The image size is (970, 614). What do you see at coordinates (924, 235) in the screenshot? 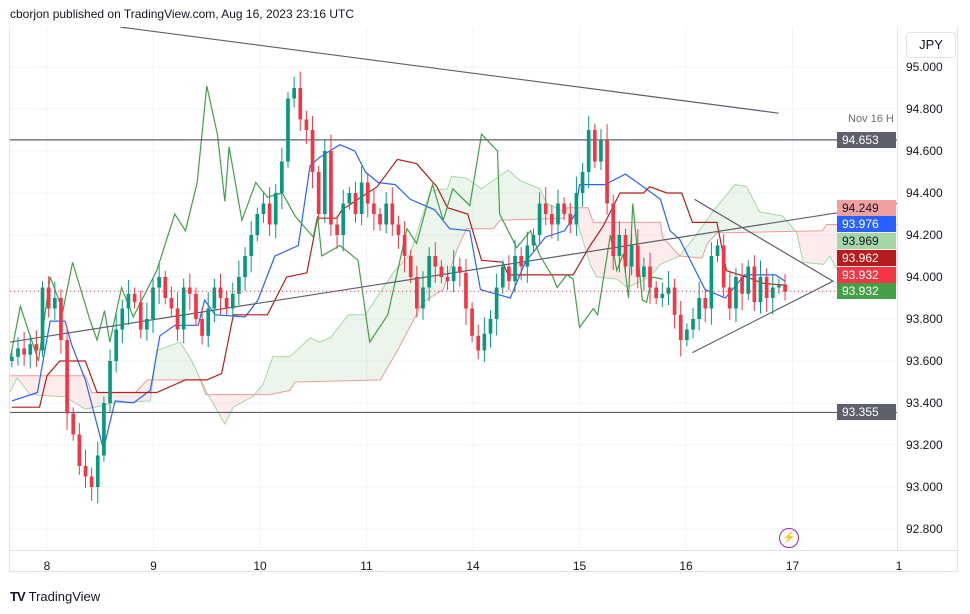
I see `price-tick-label: 94.200` at bounding box center [924, 235].